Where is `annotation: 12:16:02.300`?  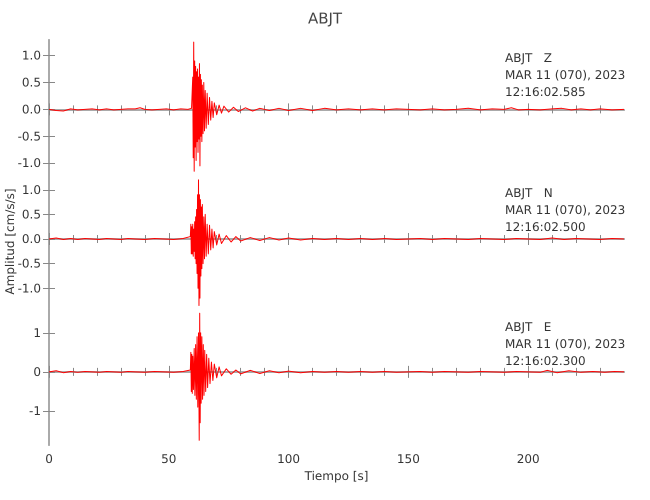
annotation: 12:16:02.300 is located at coordinates (545, 361).